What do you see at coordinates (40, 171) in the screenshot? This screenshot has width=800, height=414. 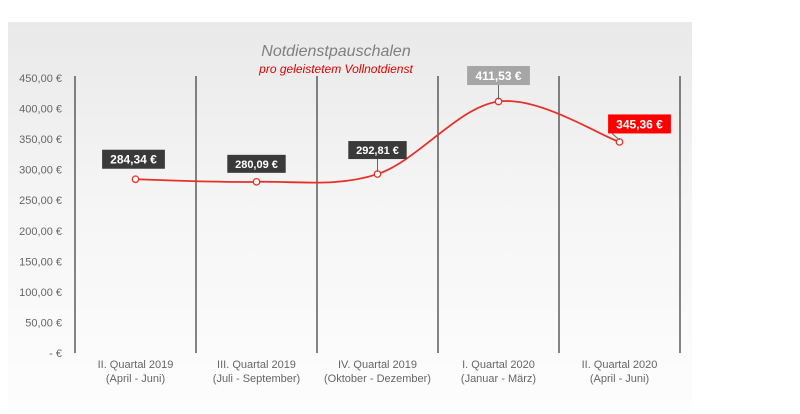 I see `y-tick-label: 300,00 €` at bounding box center [40, 171].